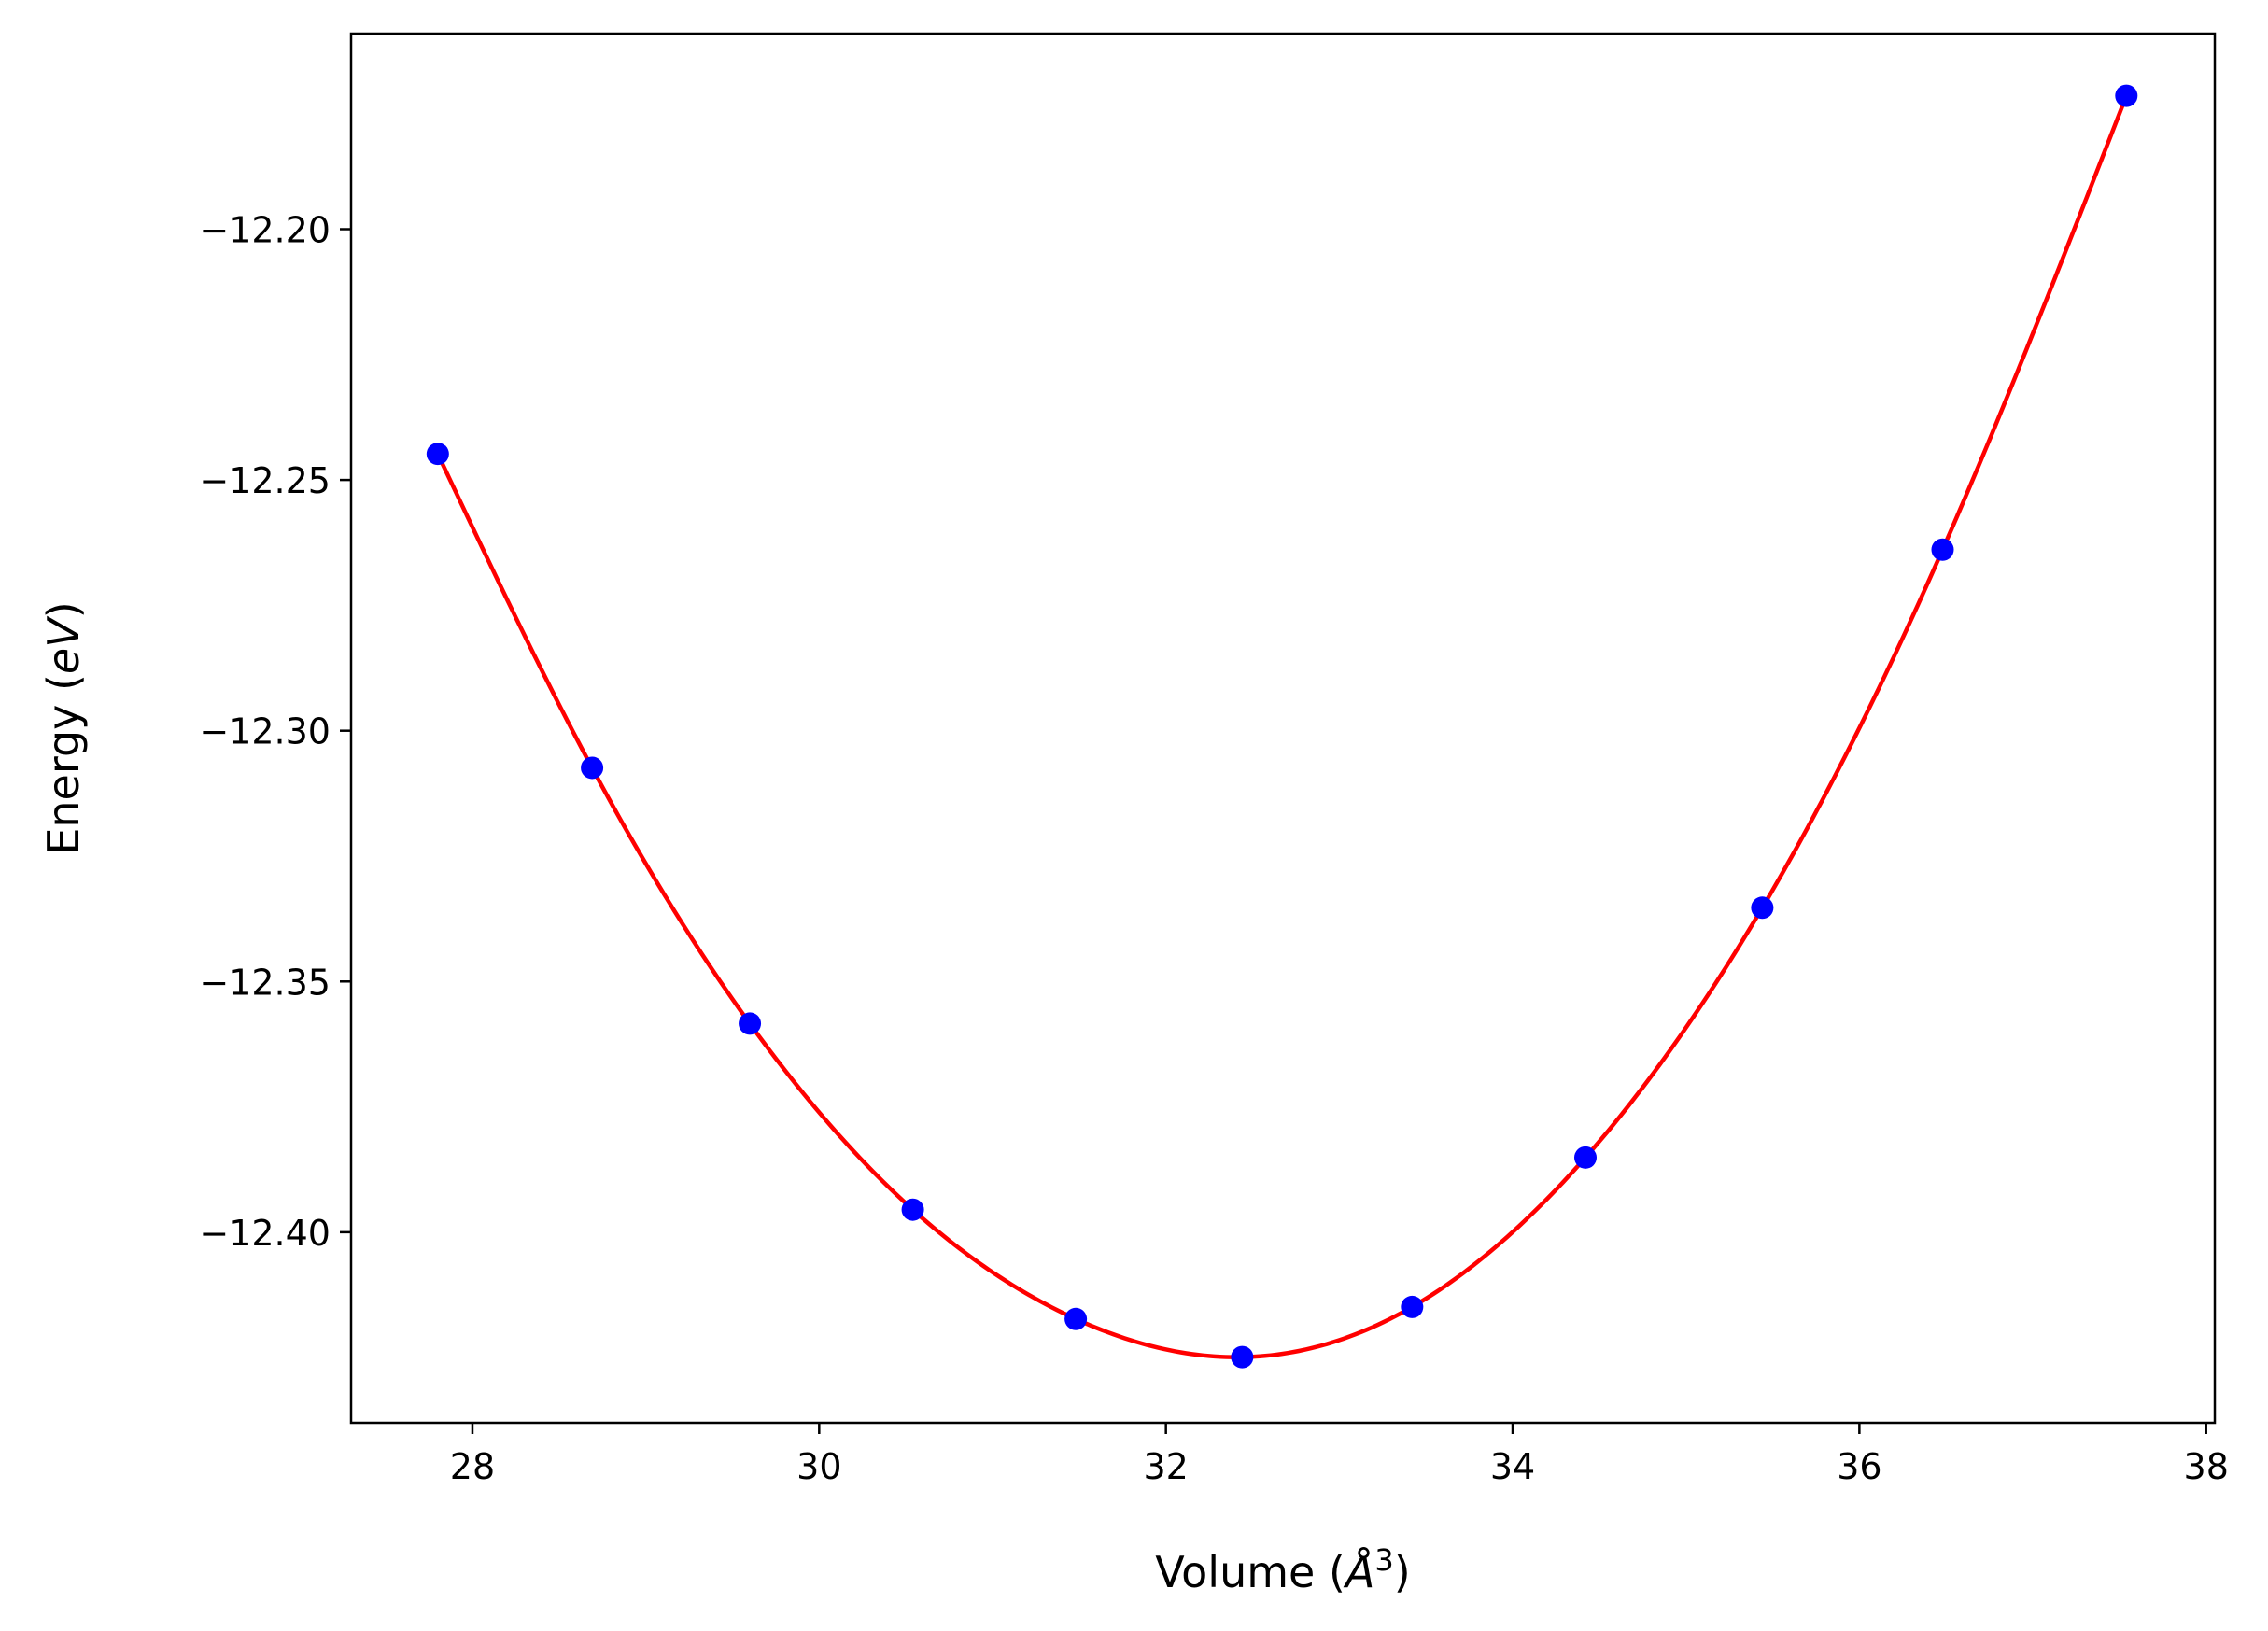 This screenshot has height=1631, width=2268. What do you see at coordinates (265, 230) in the screenshot?
I see `y-tick-label: −12.20` at bounding box center [265, 230].